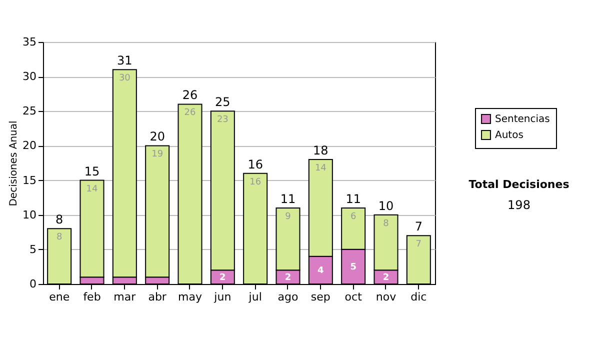  I want to click on y-tick-label: 30, so click(29, 77).